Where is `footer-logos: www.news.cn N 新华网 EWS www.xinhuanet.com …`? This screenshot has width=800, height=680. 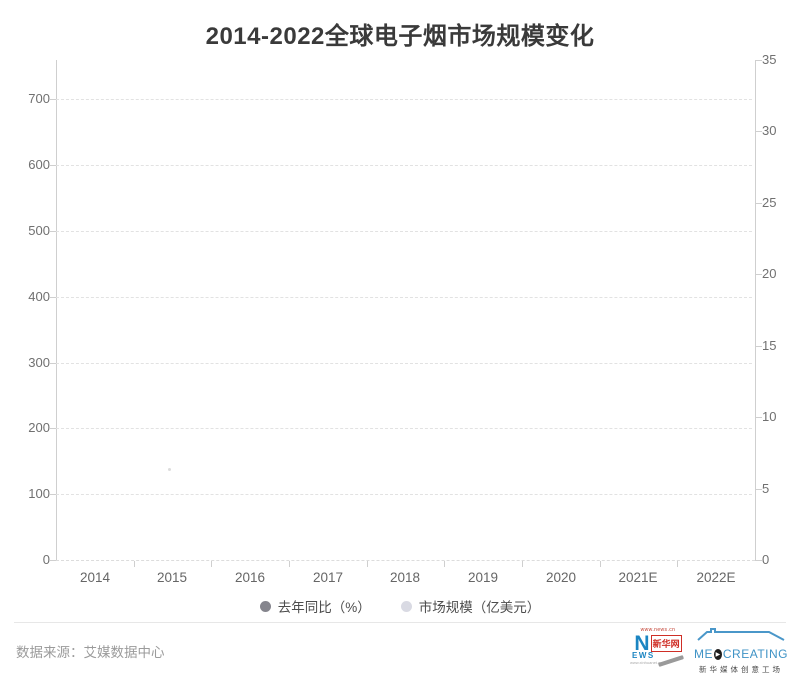 footer-logos: www.news.cn N 新华网 EWS www.xinhuanet.com … is located at coordinates (709, 650).